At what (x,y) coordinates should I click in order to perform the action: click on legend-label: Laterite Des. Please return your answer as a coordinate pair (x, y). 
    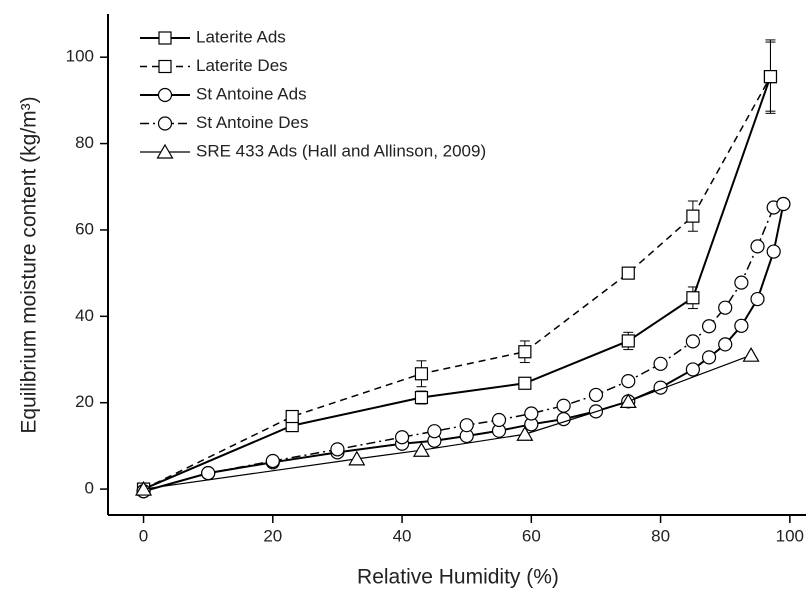
    Looking at the image, I should click on (242, 65).